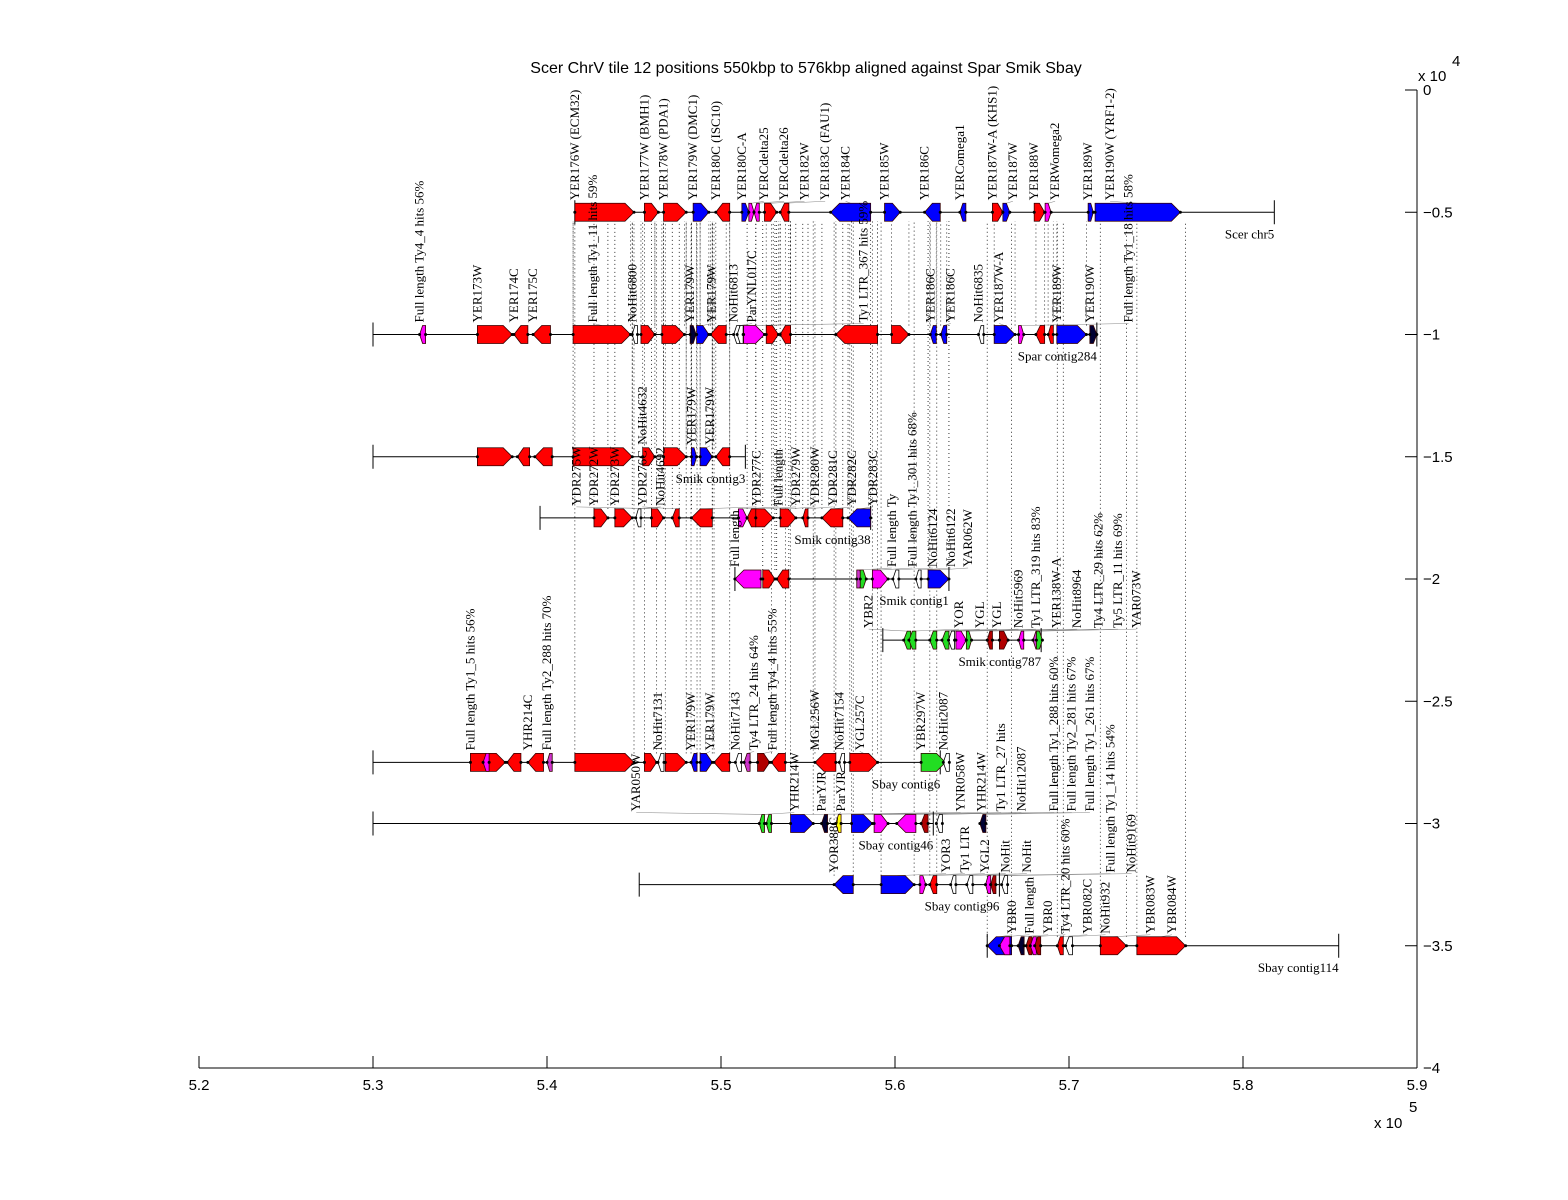  I want to click on feature-label: YDR282C, so click(851, 478).